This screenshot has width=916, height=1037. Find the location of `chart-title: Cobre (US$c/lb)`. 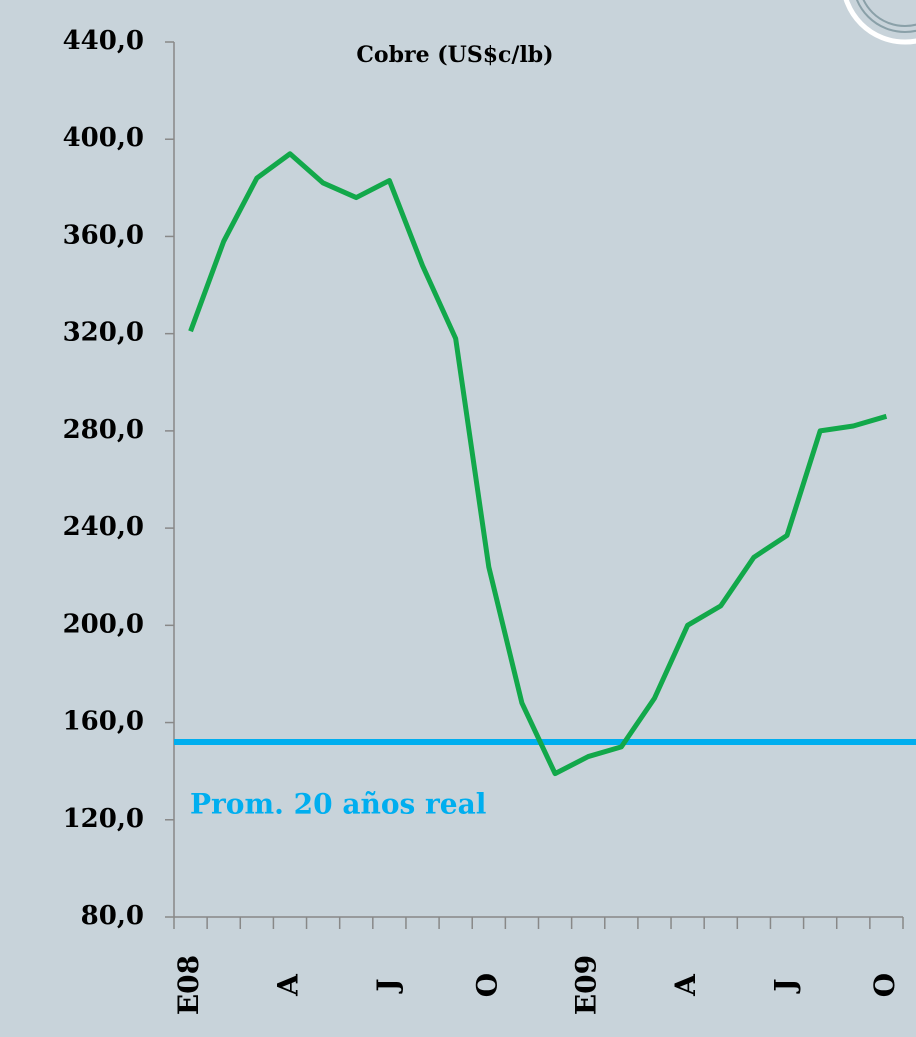

chart-title: Cobre (US$c/lb) is located at coordinates (454, 55).